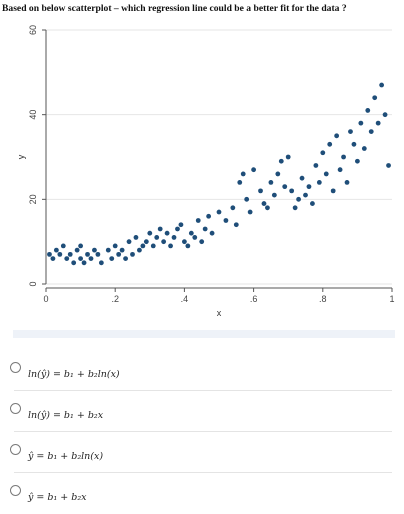  Describe the element at coordinates (57, 497) in the screenshot. I see `option-4-label: ŷ = b₁ + b₂x` at that location.